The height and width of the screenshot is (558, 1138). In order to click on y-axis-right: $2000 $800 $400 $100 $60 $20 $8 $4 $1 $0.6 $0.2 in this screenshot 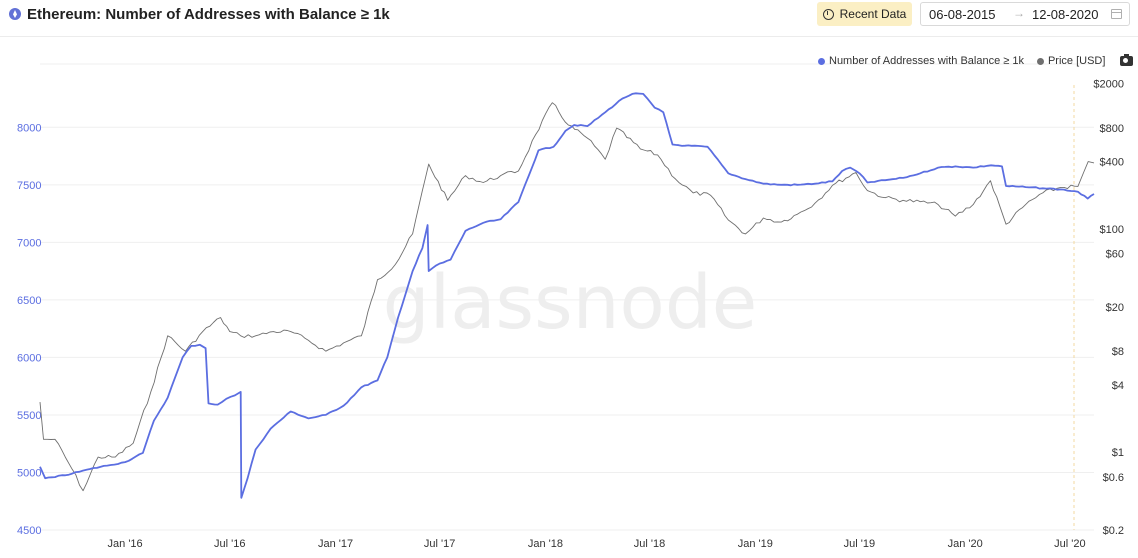, I will do `click(1108, 308)`.